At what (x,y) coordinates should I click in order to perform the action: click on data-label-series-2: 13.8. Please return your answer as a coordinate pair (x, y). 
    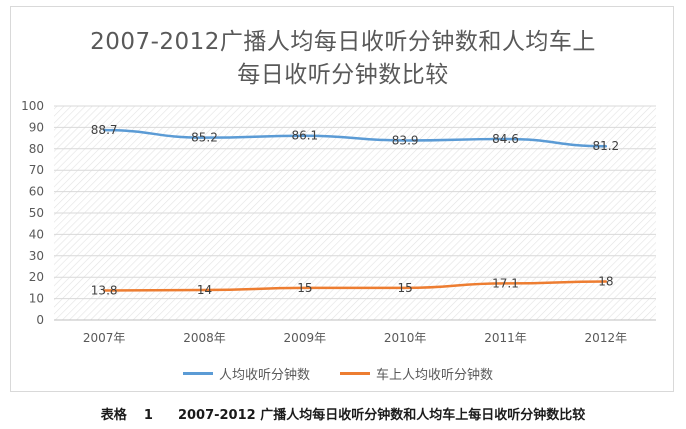
    Looking at the image, I should click on (104, 290).